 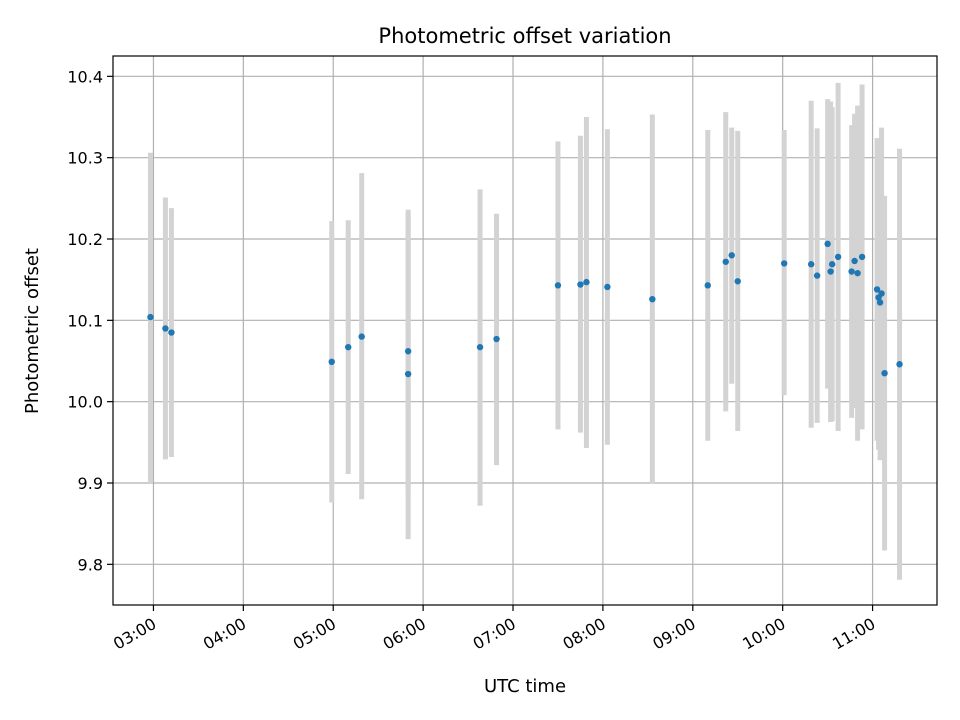 I want to click on y-tick-label: 9.9, so click(x=90, y=483).